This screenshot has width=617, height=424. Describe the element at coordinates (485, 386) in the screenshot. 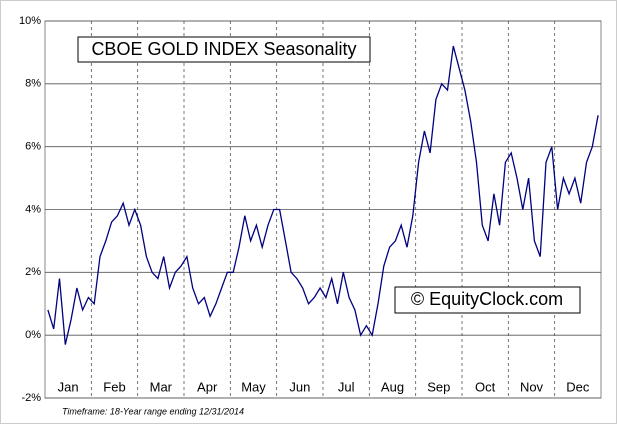

I see `x-tick-label: Oct` at that location.